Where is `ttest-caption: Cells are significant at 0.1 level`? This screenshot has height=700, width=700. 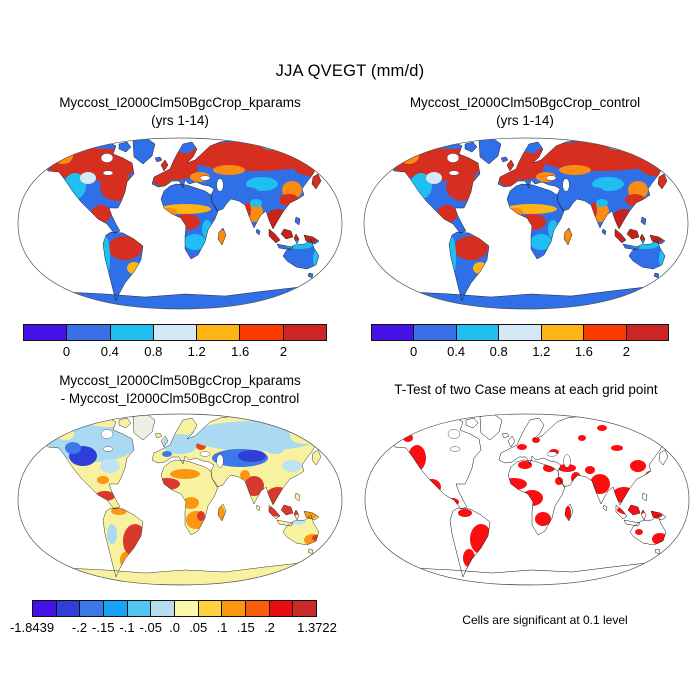 ttest-caption: Cells are significant at 0.1 level is located at coordinates (545, 620).